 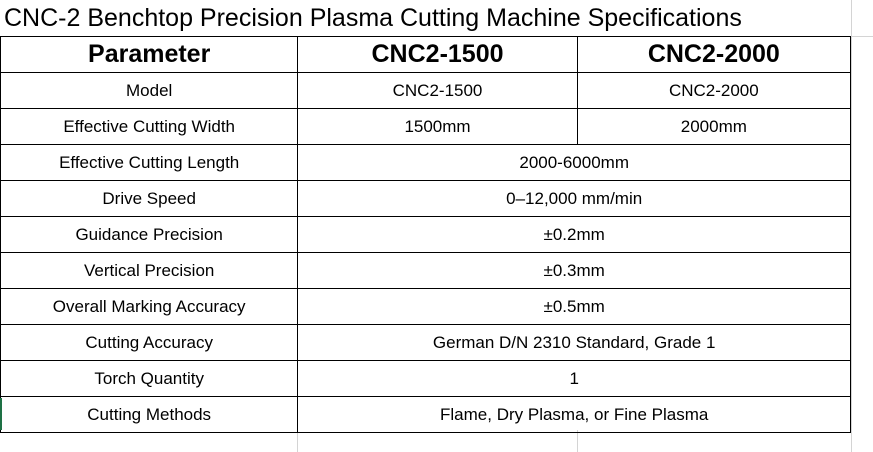 I want to click on table-row: Model CNC2-1500 CNC2-2000, so click(x=426, y=90).